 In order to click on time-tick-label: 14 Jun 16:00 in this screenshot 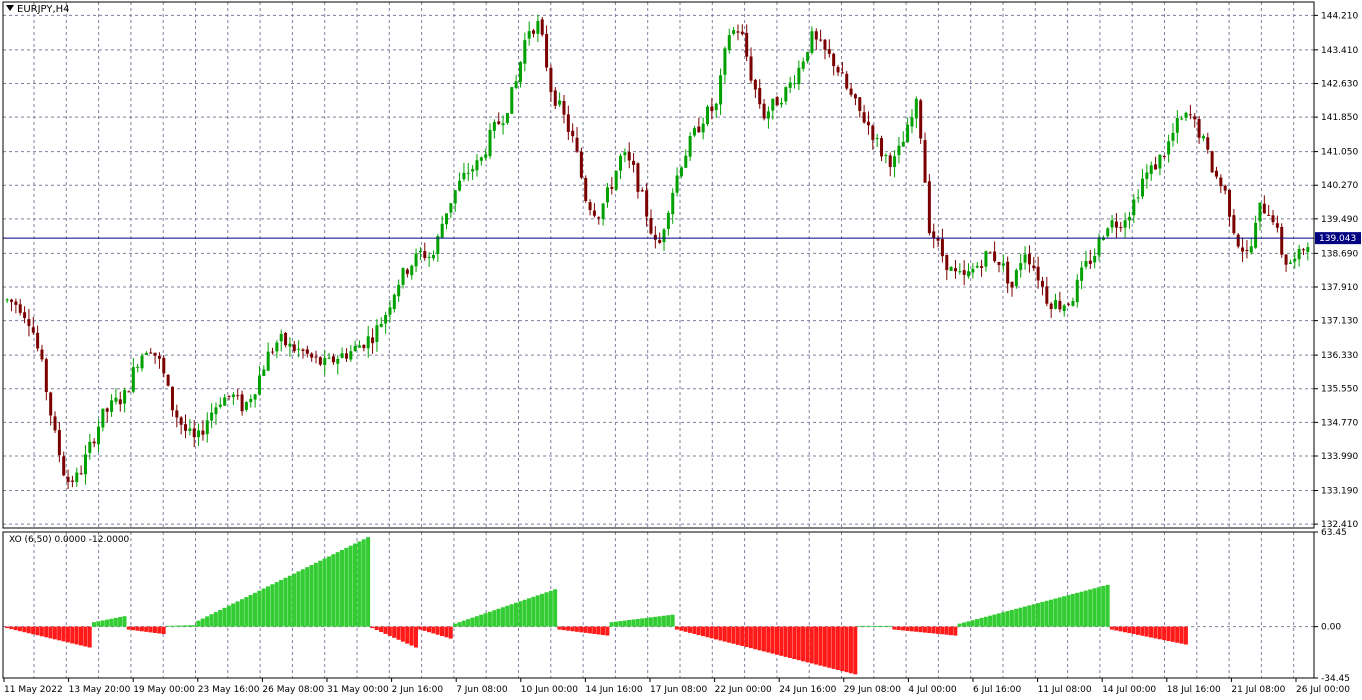, I will do `click(613, 690)`.